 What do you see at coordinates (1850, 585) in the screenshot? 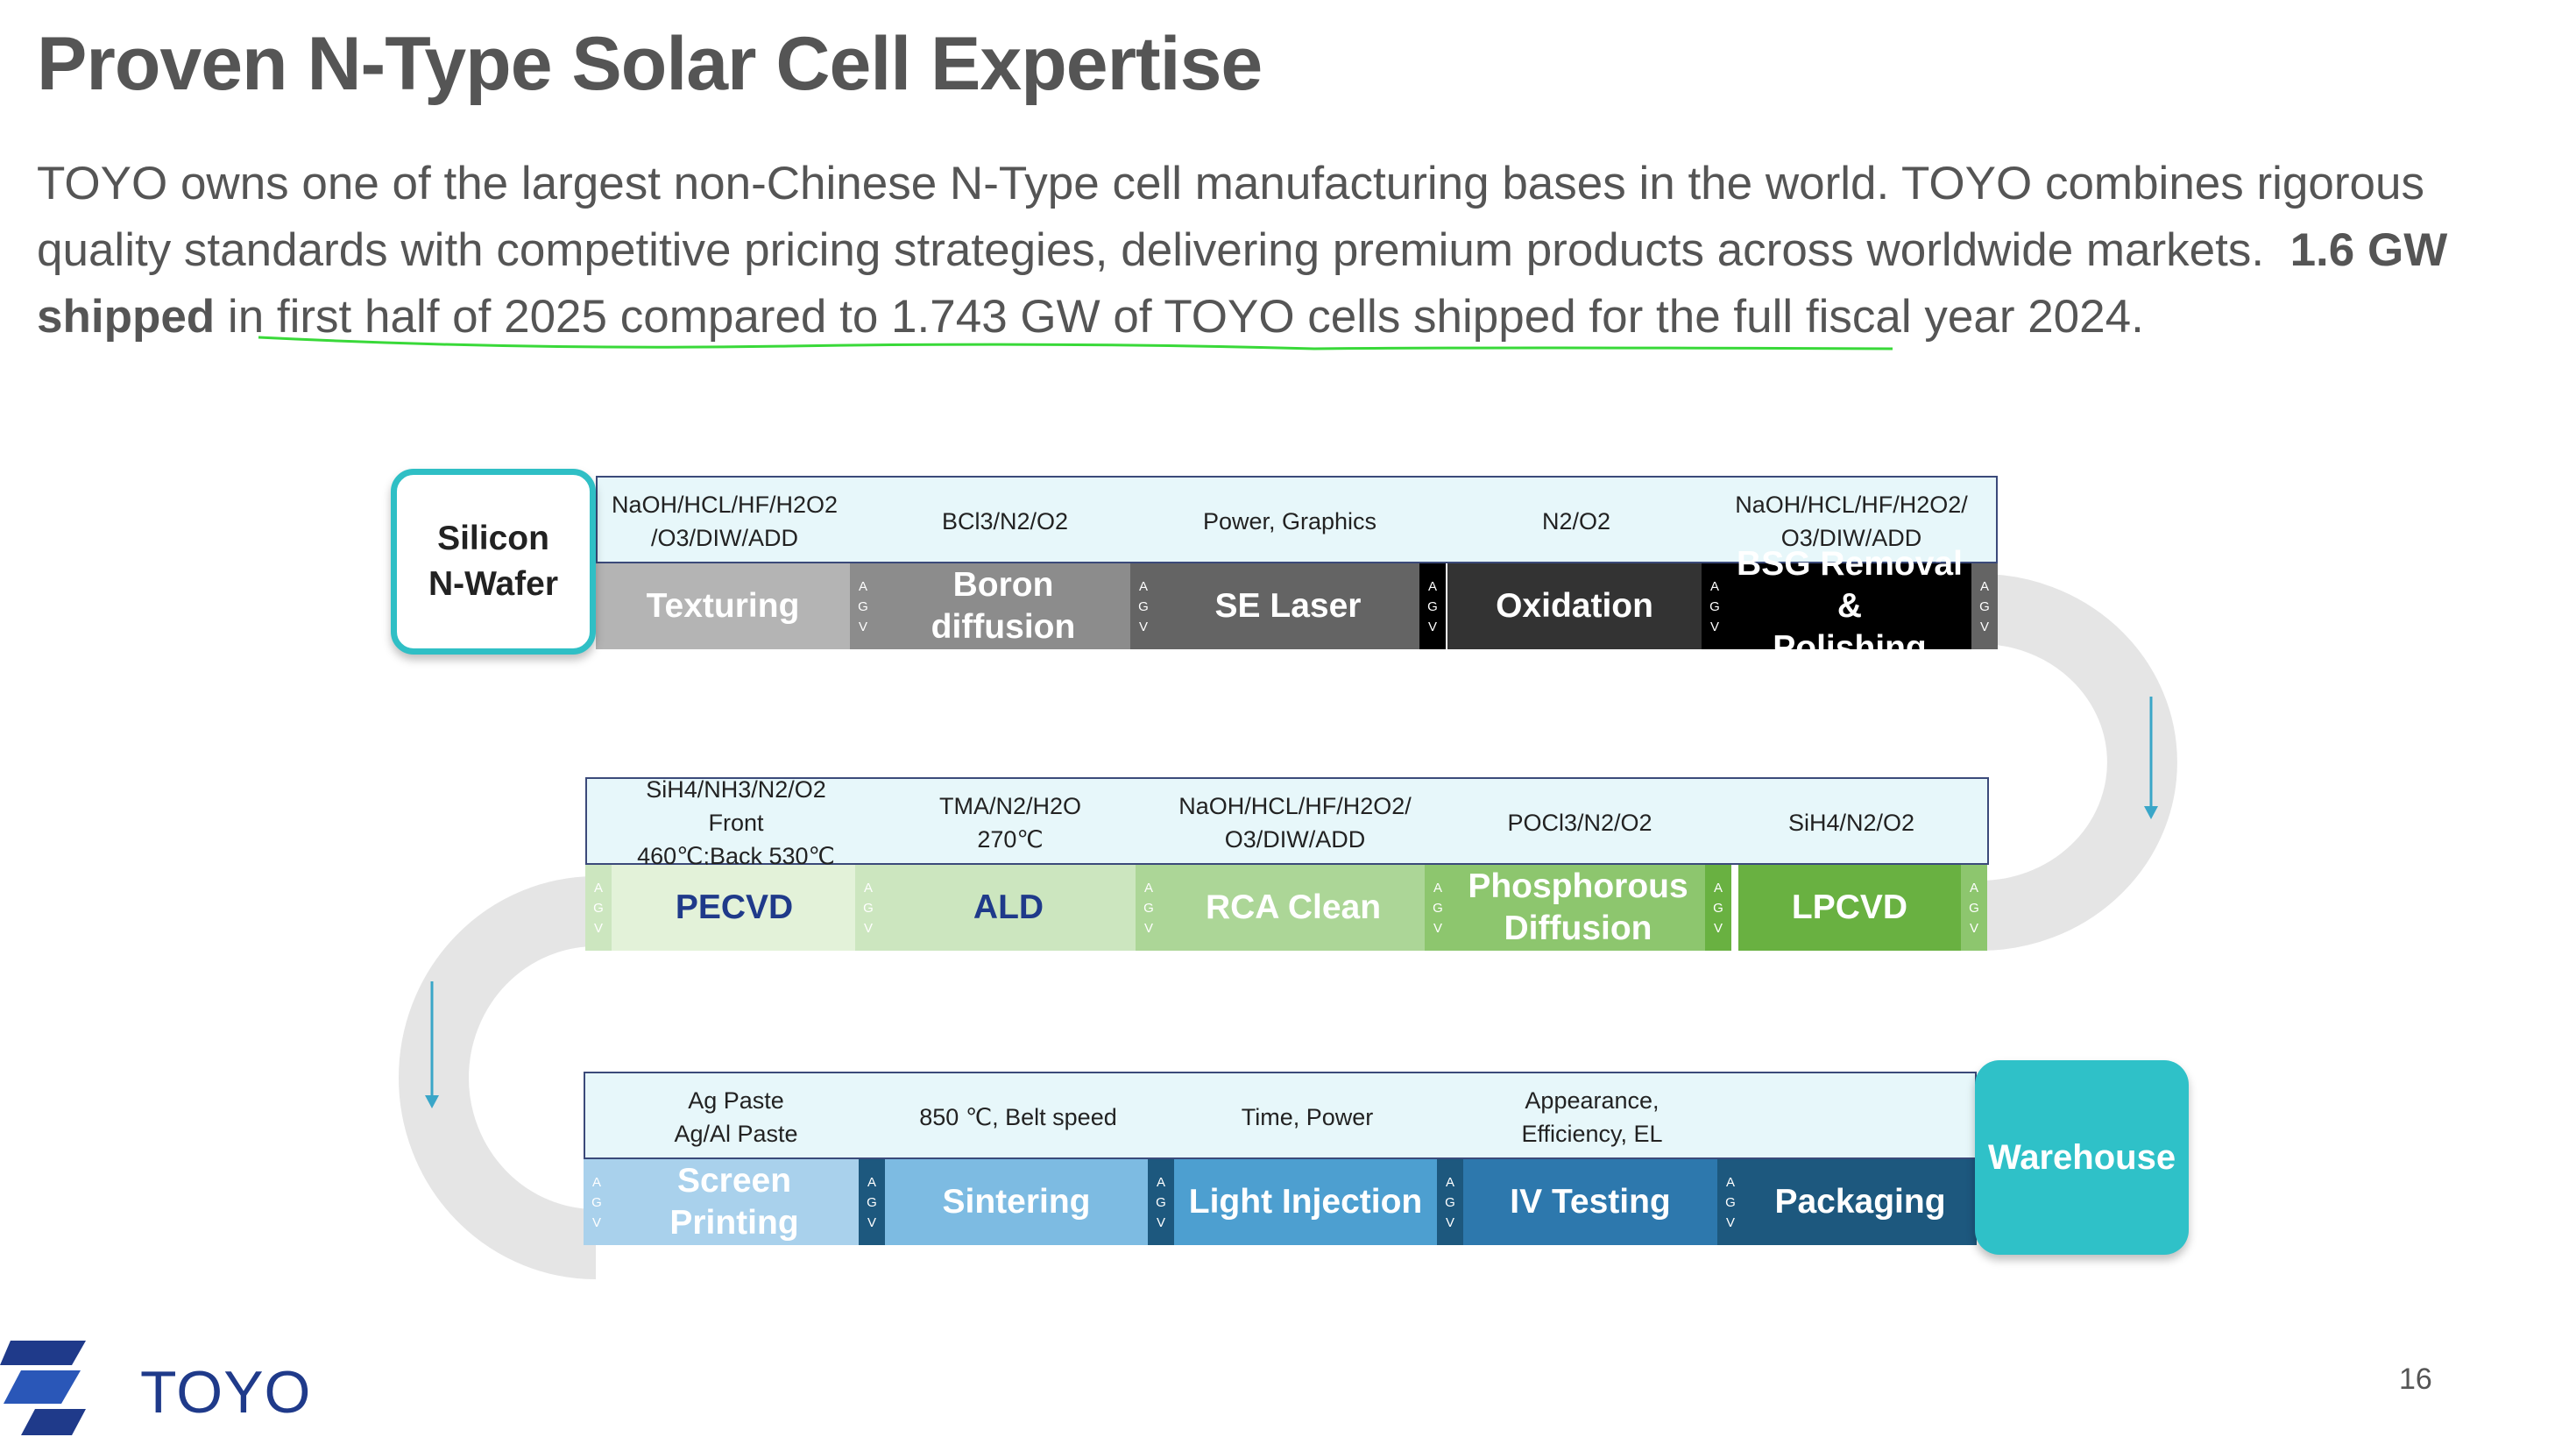
I see `step-label-line-1: BSG Removal &` at bounding box center [1850, 585].